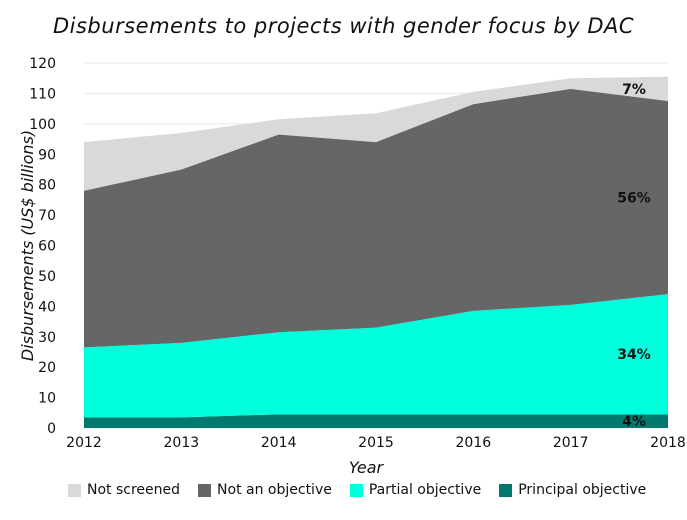  I want to click on share-label: 34%, so click(634, 355).